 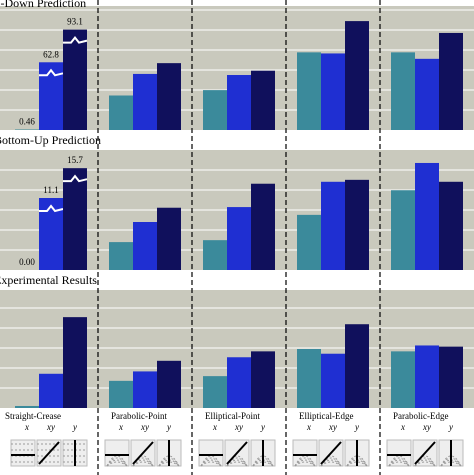 What do you see at coordinates (51, 54) in the screenshot?
I see `value-label: 62.8` at bounding box center [51, 54].